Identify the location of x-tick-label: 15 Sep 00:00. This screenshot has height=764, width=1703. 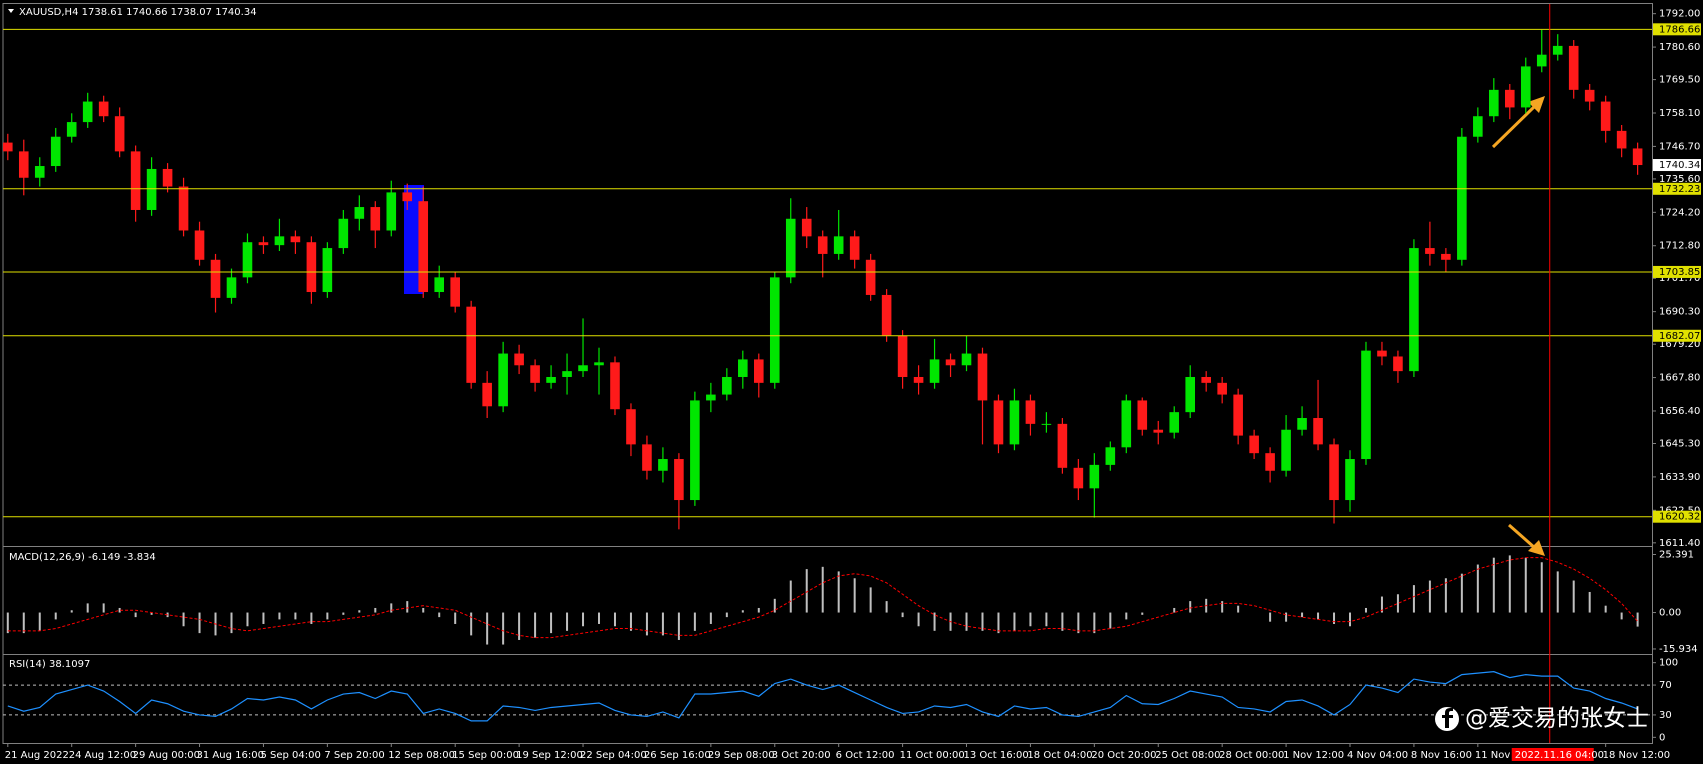
(485, 755).